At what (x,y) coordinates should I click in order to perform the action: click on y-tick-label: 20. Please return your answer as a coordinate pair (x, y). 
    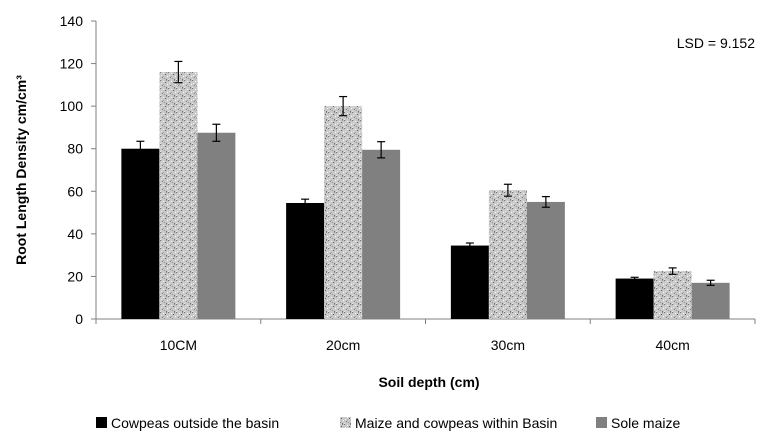
    Looking at the image, I should click on (75, 276).